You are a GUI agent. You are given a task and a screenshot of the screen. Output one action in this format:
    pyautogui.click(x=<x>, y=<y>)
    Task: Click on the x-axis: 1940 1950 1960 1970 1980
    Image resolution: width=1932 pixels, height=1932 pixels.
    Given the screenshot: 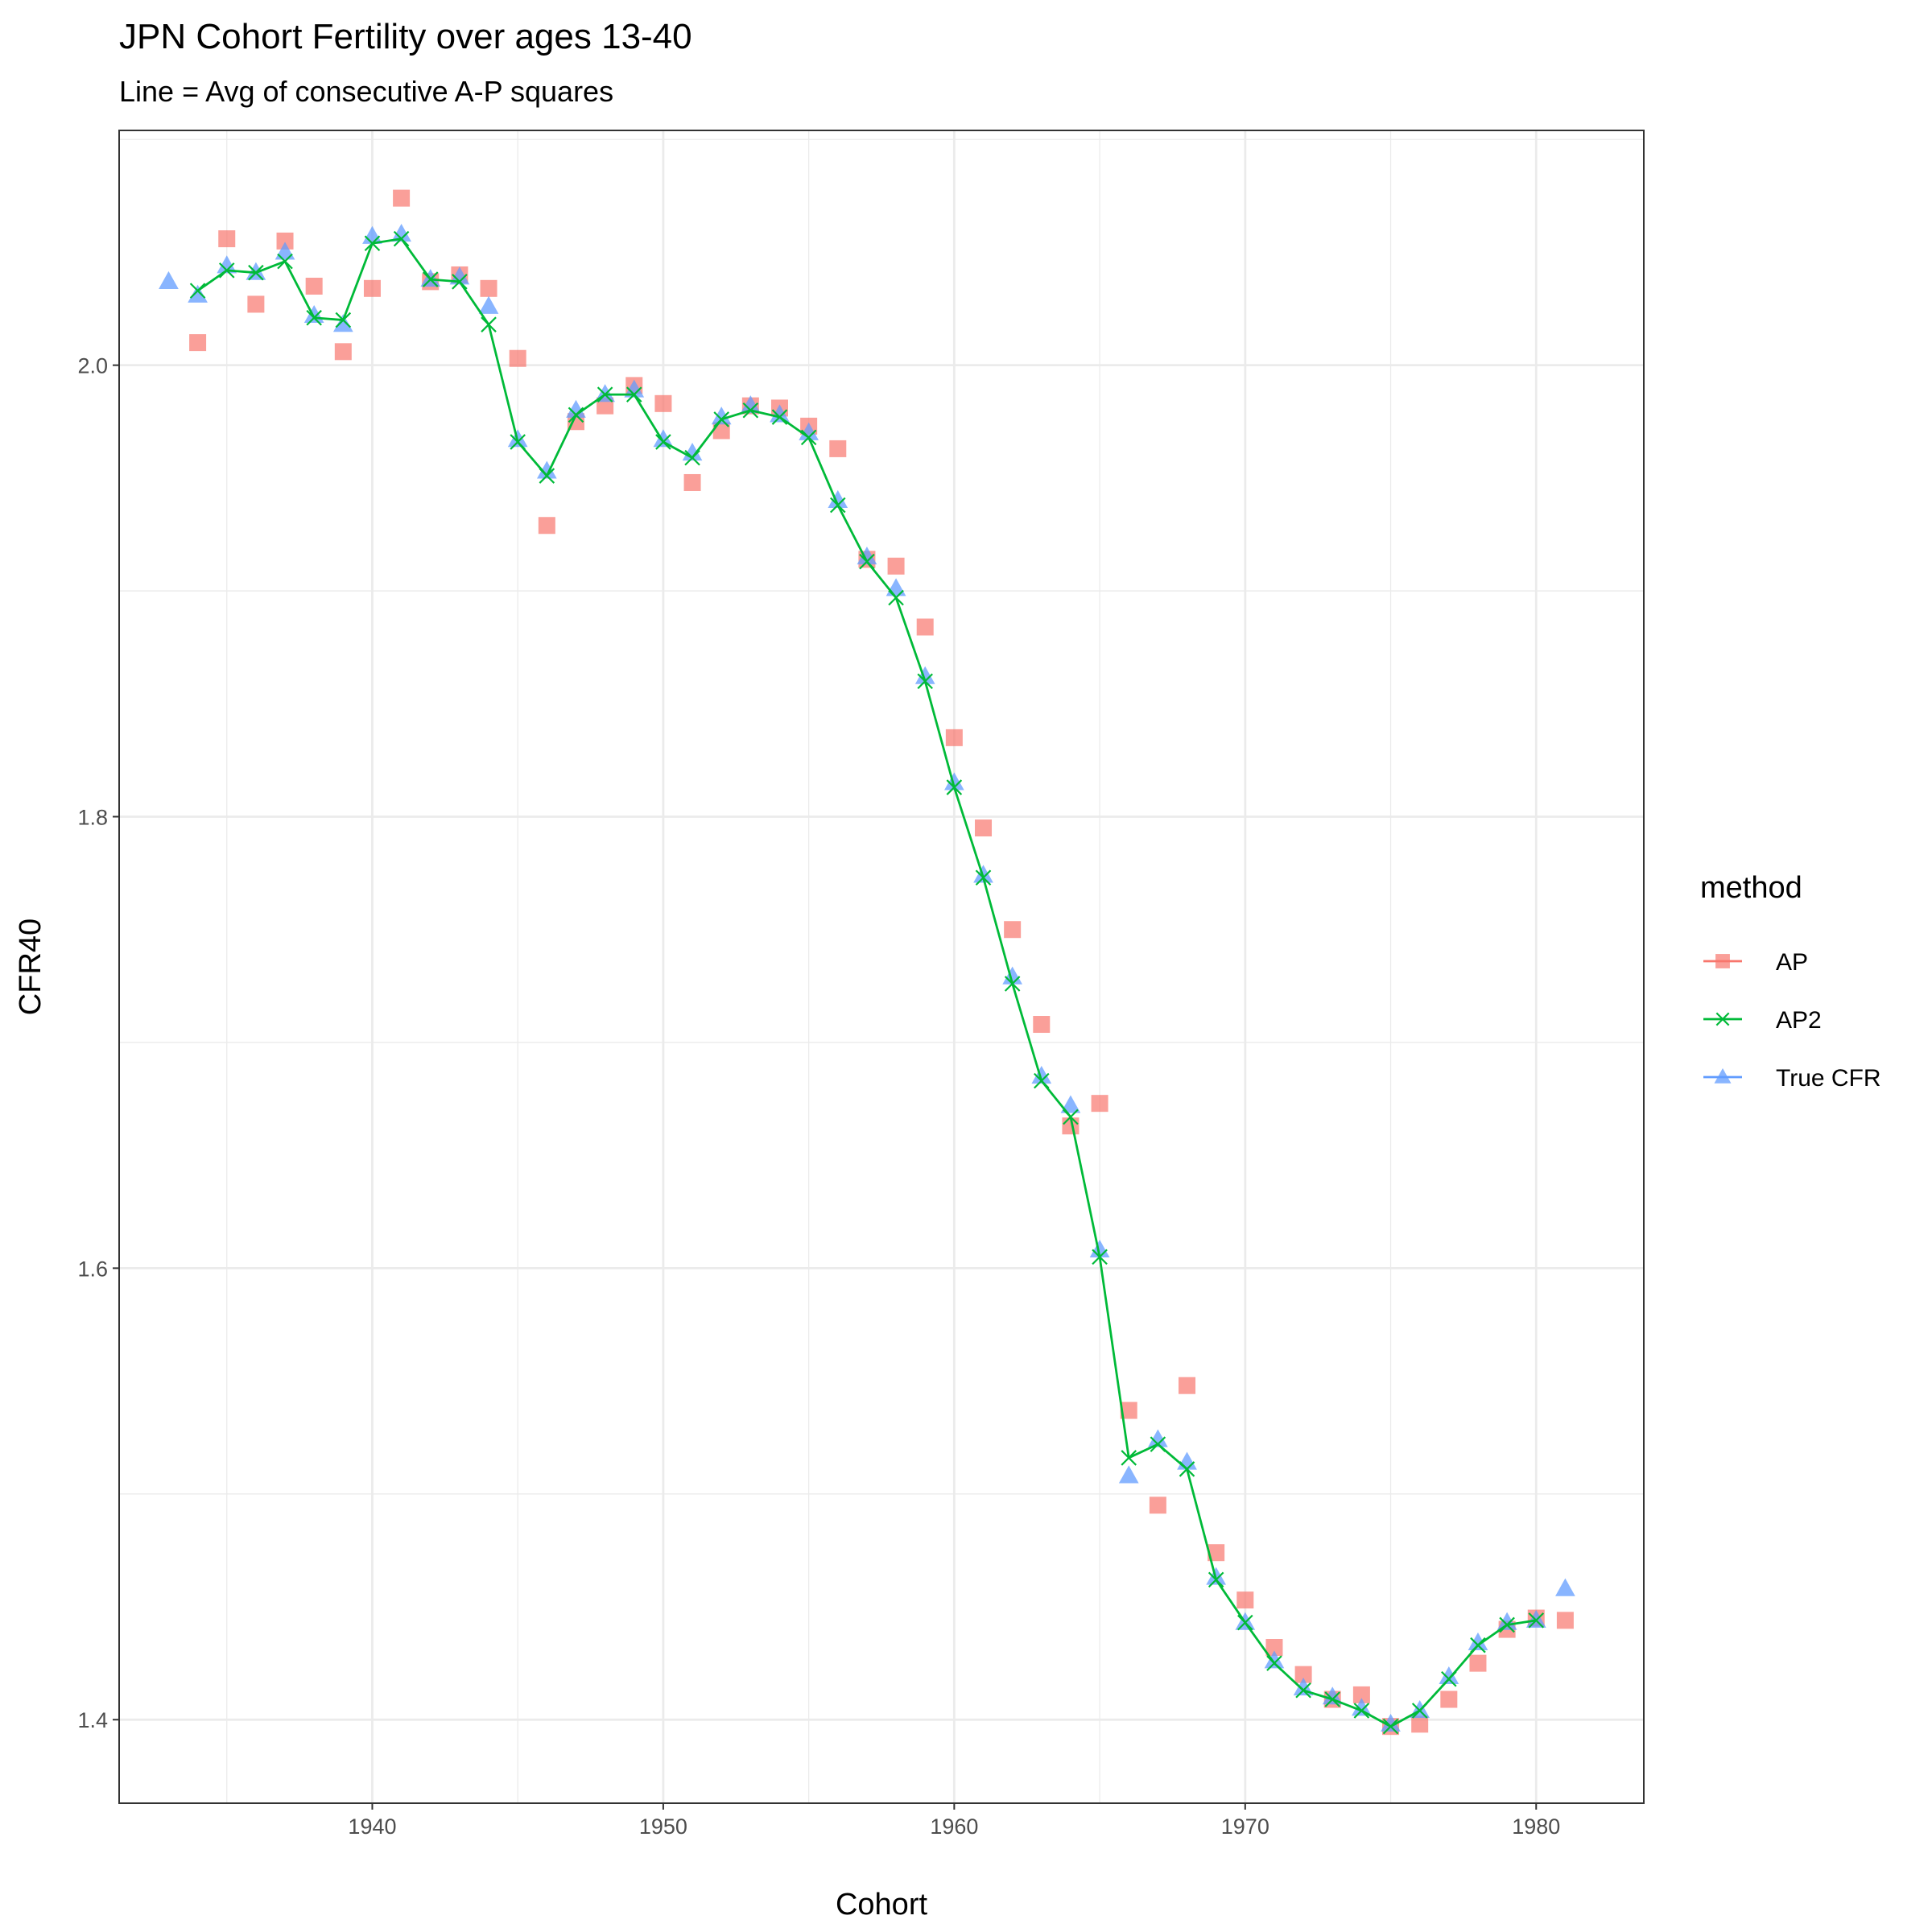 What is the action you would take?
    pyautogui.click(x=954, y=1821)
    